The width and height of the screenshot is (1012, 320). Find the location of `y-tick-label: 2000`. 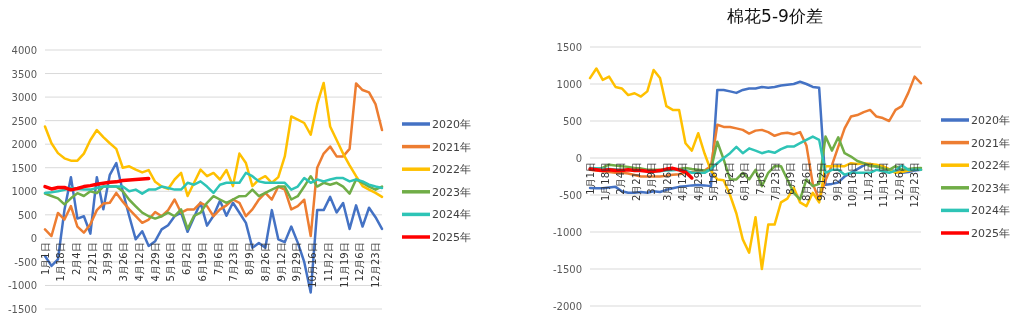

y-tick-label: 2000 is located at coordinates (24, 145).